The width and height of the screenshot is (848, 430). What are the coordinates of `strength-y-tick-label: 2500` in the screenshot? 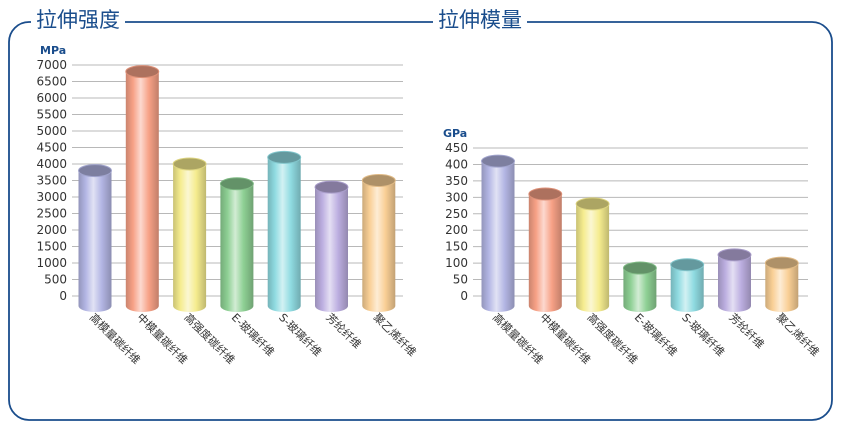 It's located at (51, 214).